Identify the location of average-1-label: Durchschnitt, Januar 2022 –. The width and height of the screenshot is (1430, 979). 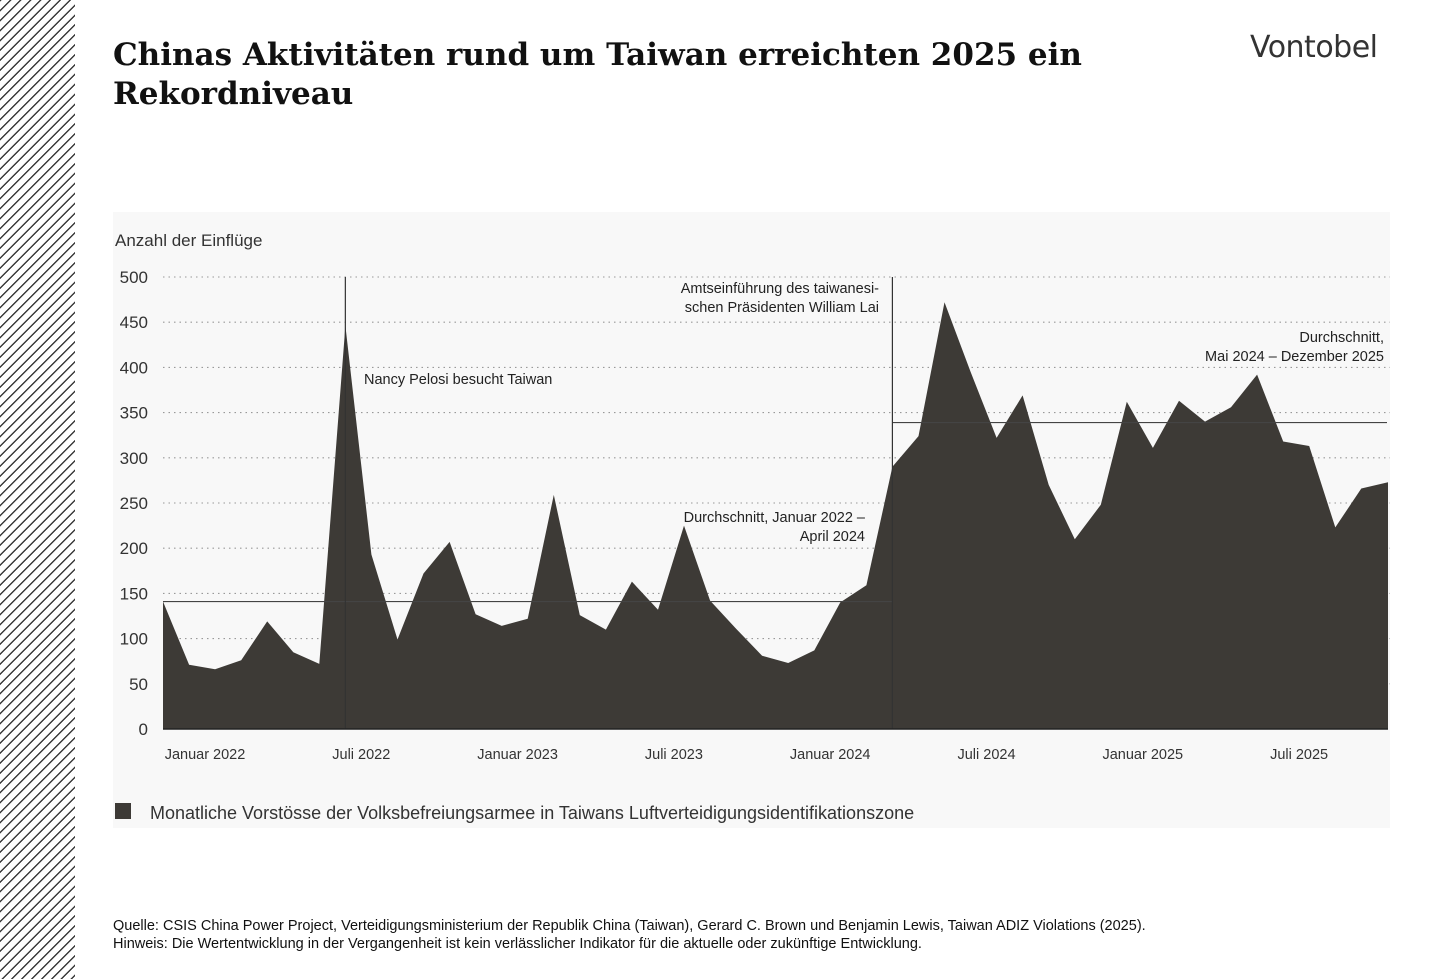
(775, 518).